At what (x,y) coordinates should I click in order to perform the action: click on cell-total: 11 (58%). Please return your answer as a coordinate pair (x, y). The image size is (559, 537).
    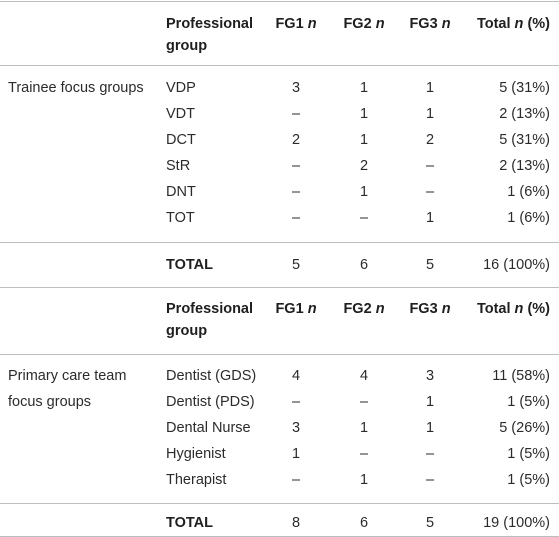
    Looking at the image, I should click on (521, 376).